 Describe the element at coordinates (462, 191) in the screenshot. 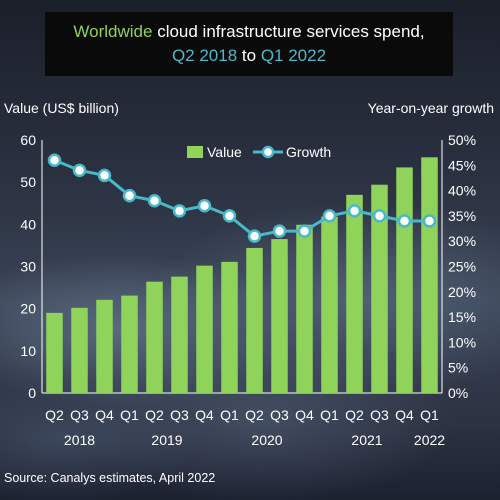

I see `y-right-tick-label: 40%` at that location.